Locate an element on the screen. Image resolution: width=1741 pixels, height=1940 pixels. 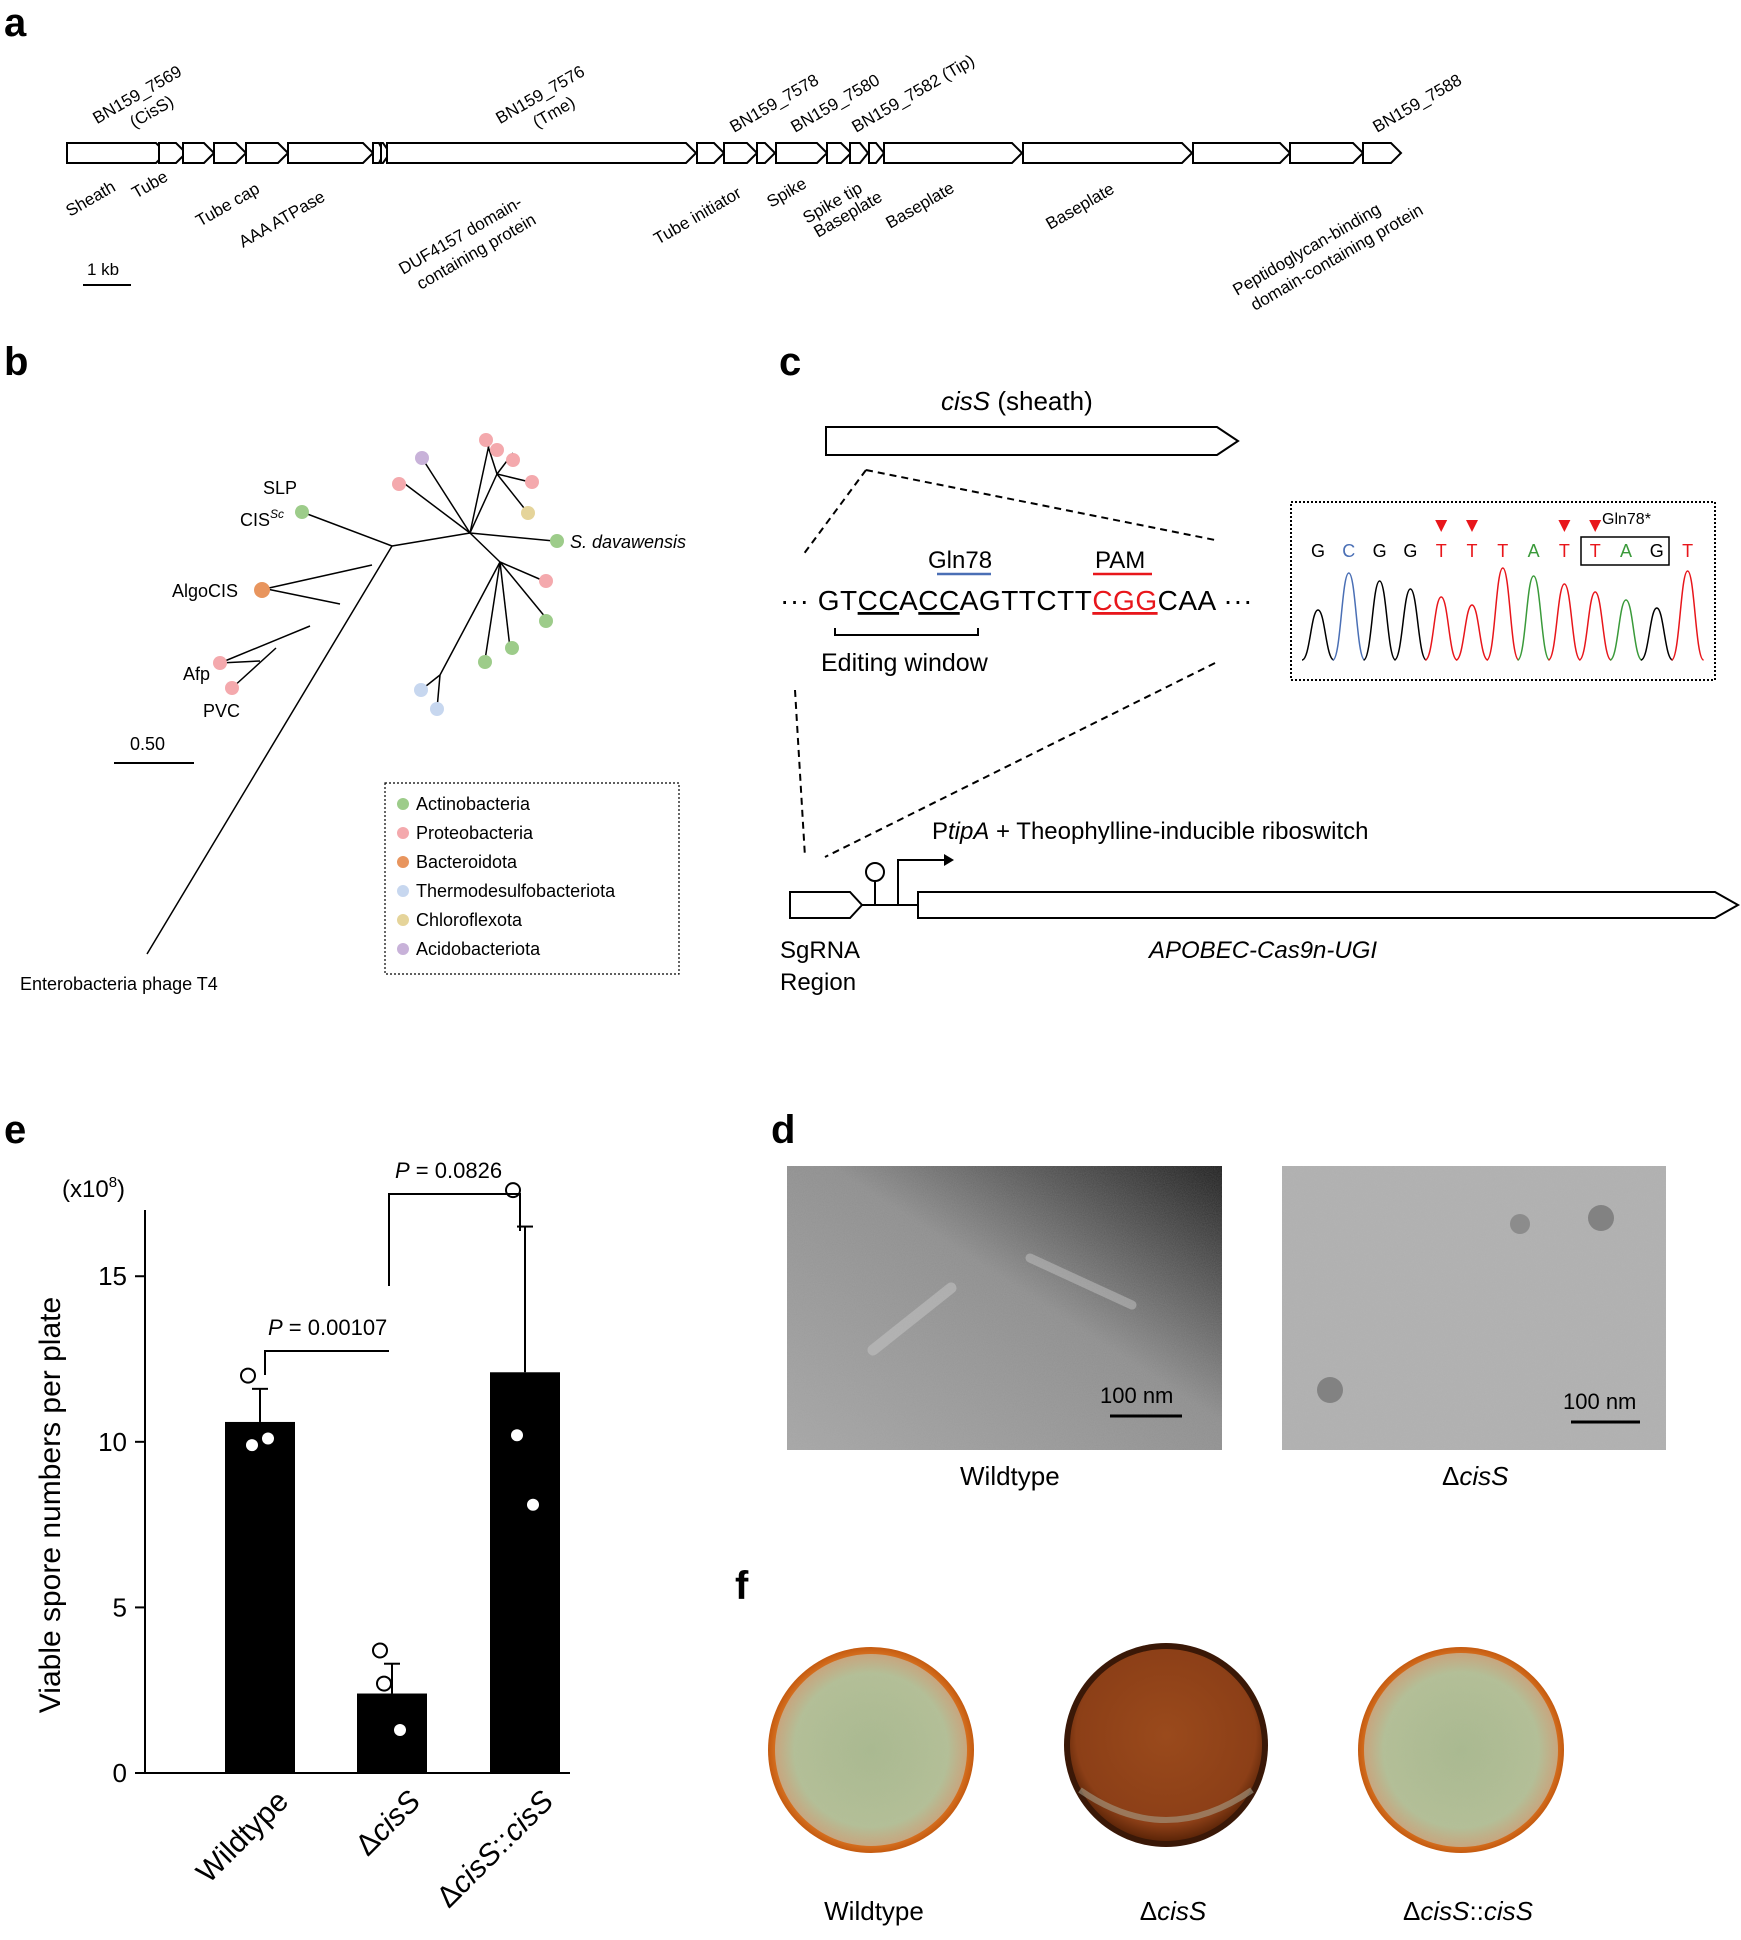
expression-construct is located at coordinates (1265, 886).